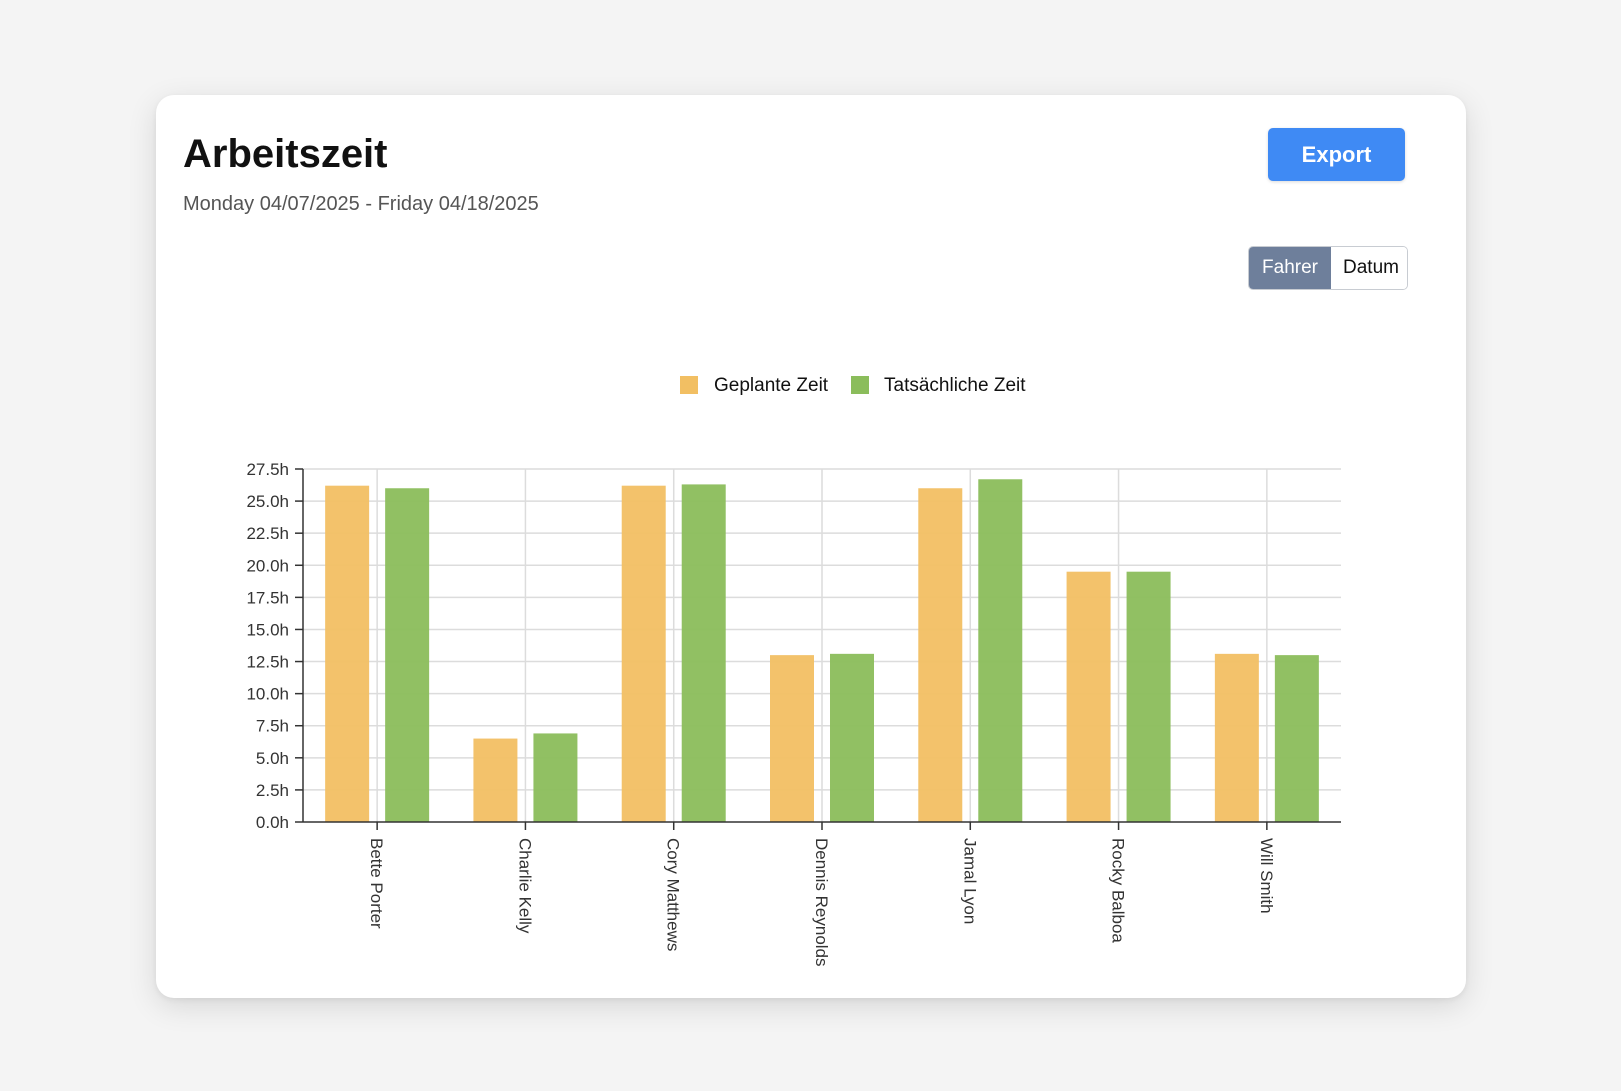 The height and width of the screenshot is (1091, 1621). Describe the element at coordinates (272, 790) in the screenshot. I see `y-tick-label: 2.5h` at that location.